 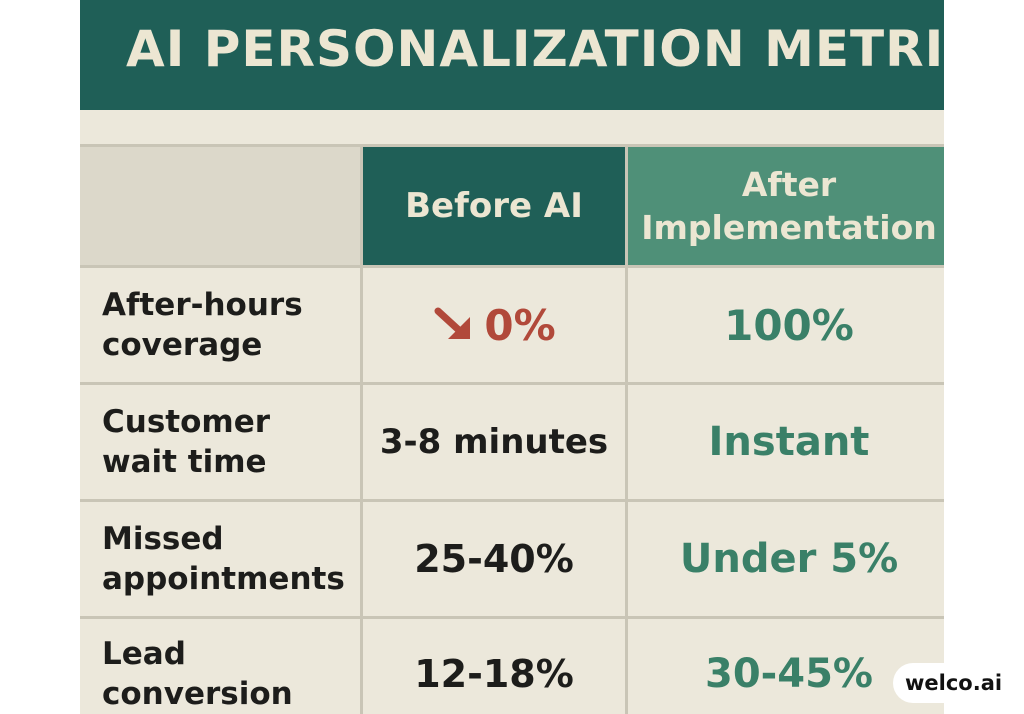 What do you see at coordinates (220, 442) in the screenshot?
I see `row-label-customer-wait-time: Customer wait time` at bounding box center [220, 442].